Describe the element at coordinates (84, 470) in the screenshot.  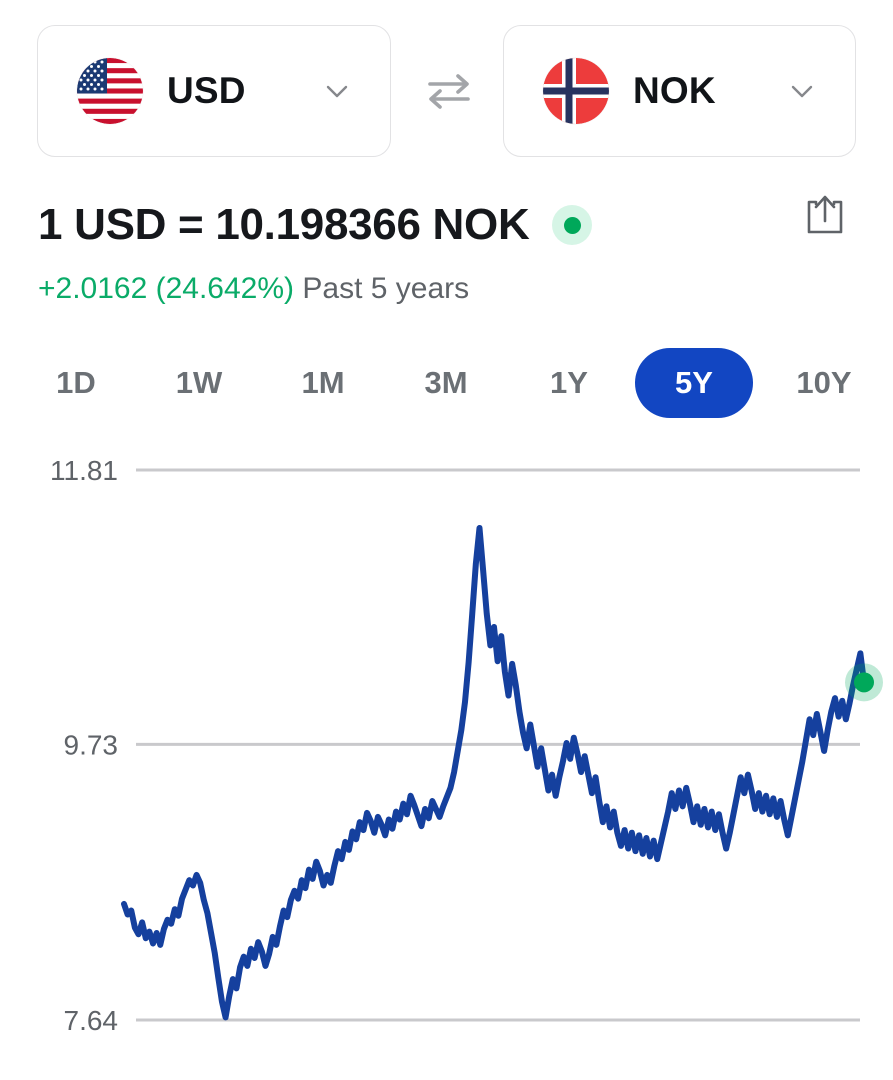
I see `chart-y-tick-label: 11.81` at that location.